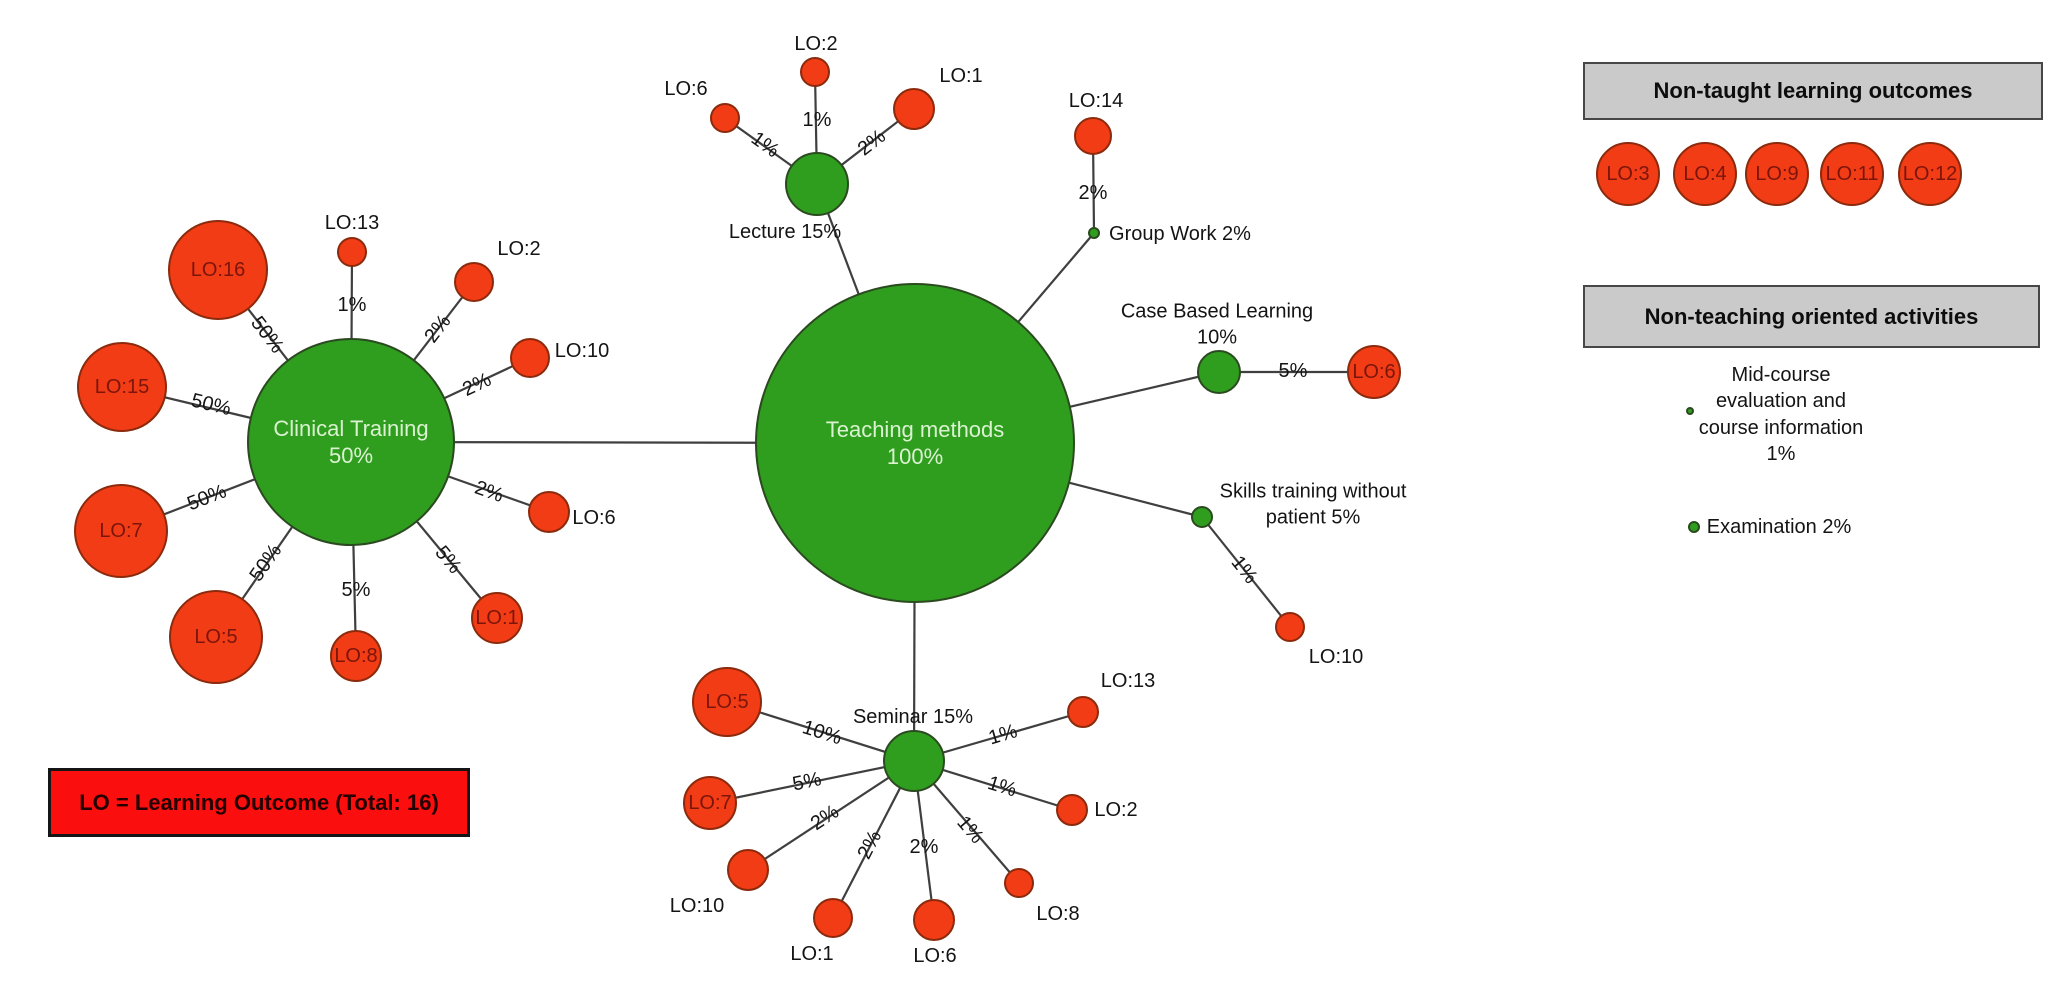 This screenshot has height=1001, width=2059. I want to click on node-teaching: Teaching methods 100%, so click(915, 443).